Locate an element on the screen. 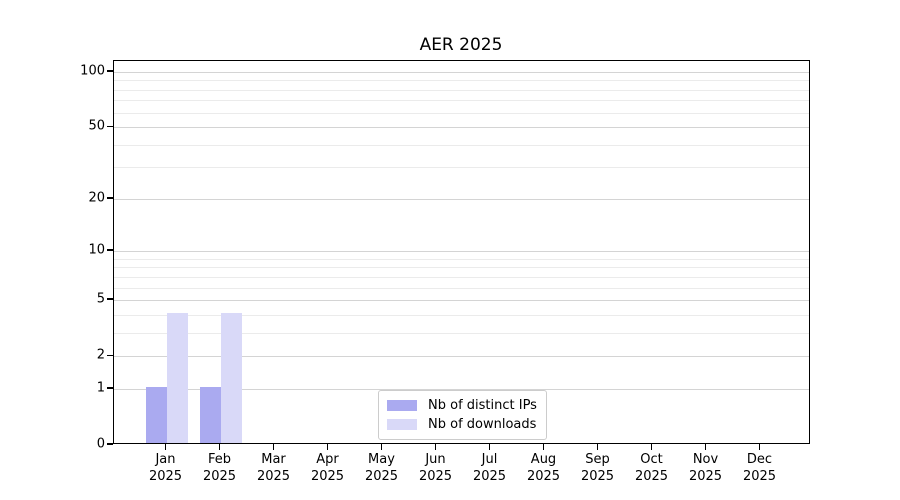 This screenshot has width=900, height=500. legend-item: Nb of downloads is located at coordinates (462, 424).